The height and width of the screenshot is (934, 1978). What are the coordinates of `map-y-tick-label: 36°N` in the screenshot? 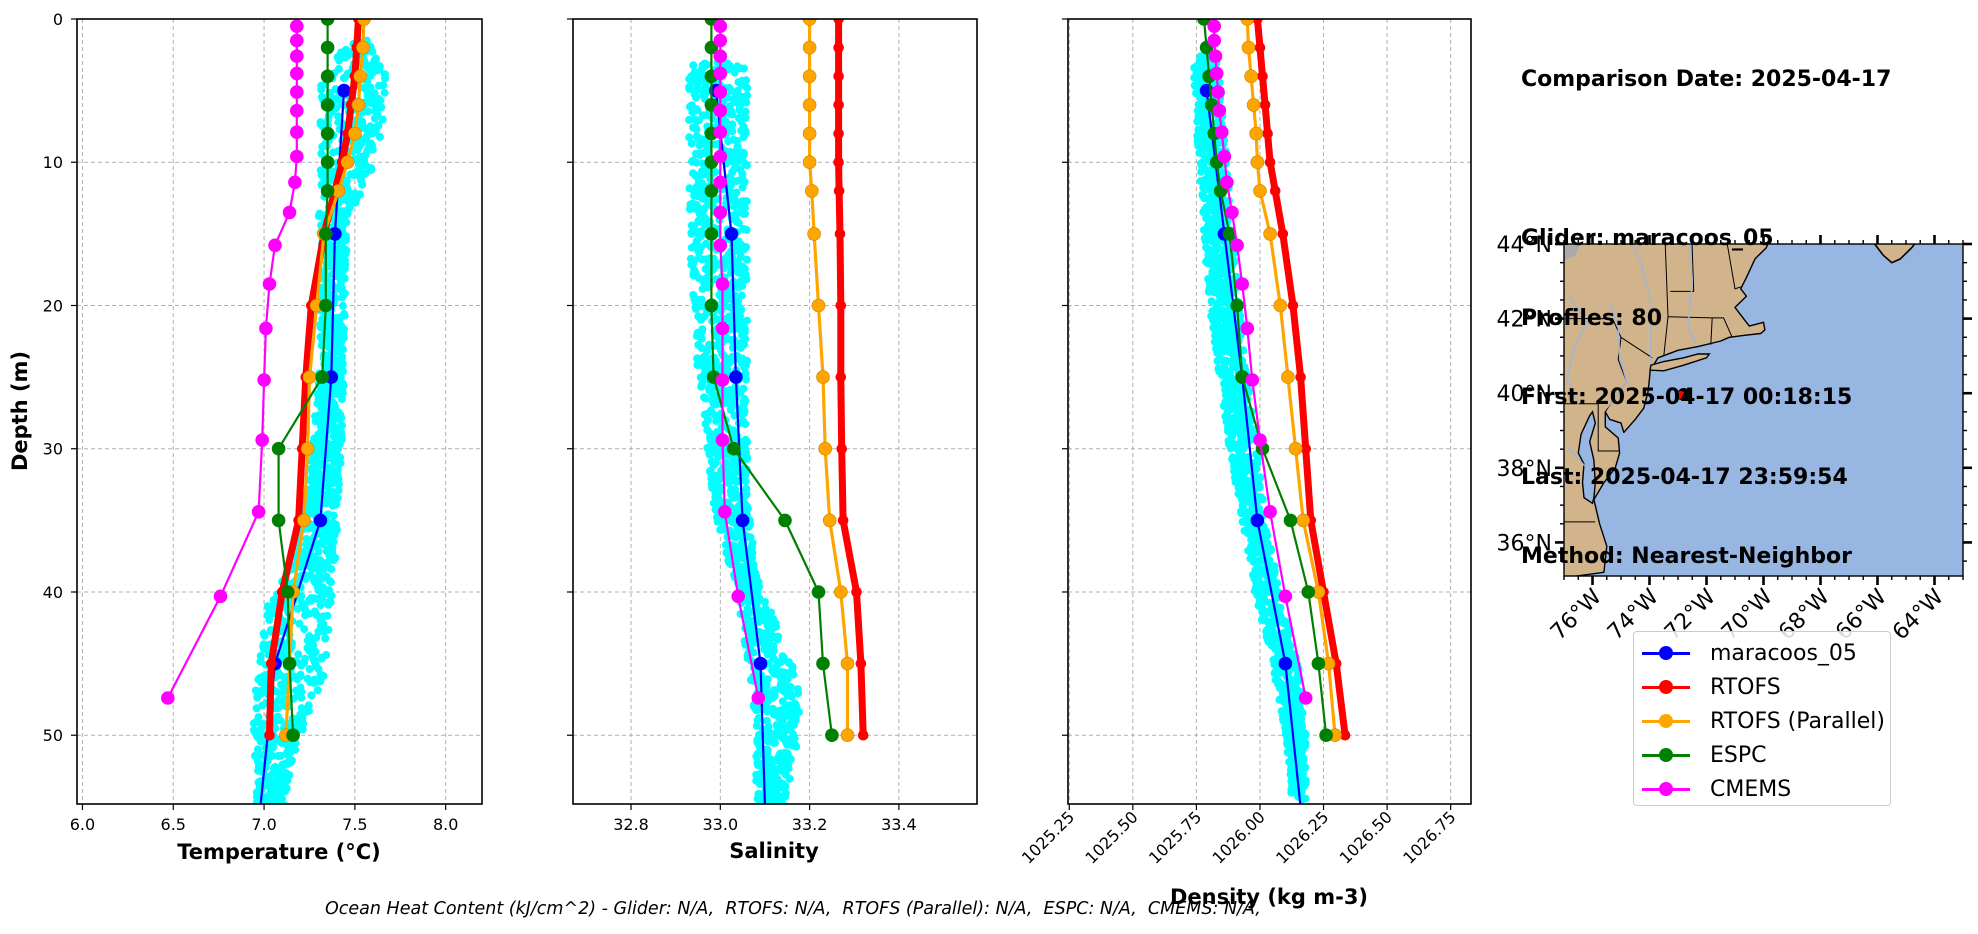 It's located at (1524, 543).